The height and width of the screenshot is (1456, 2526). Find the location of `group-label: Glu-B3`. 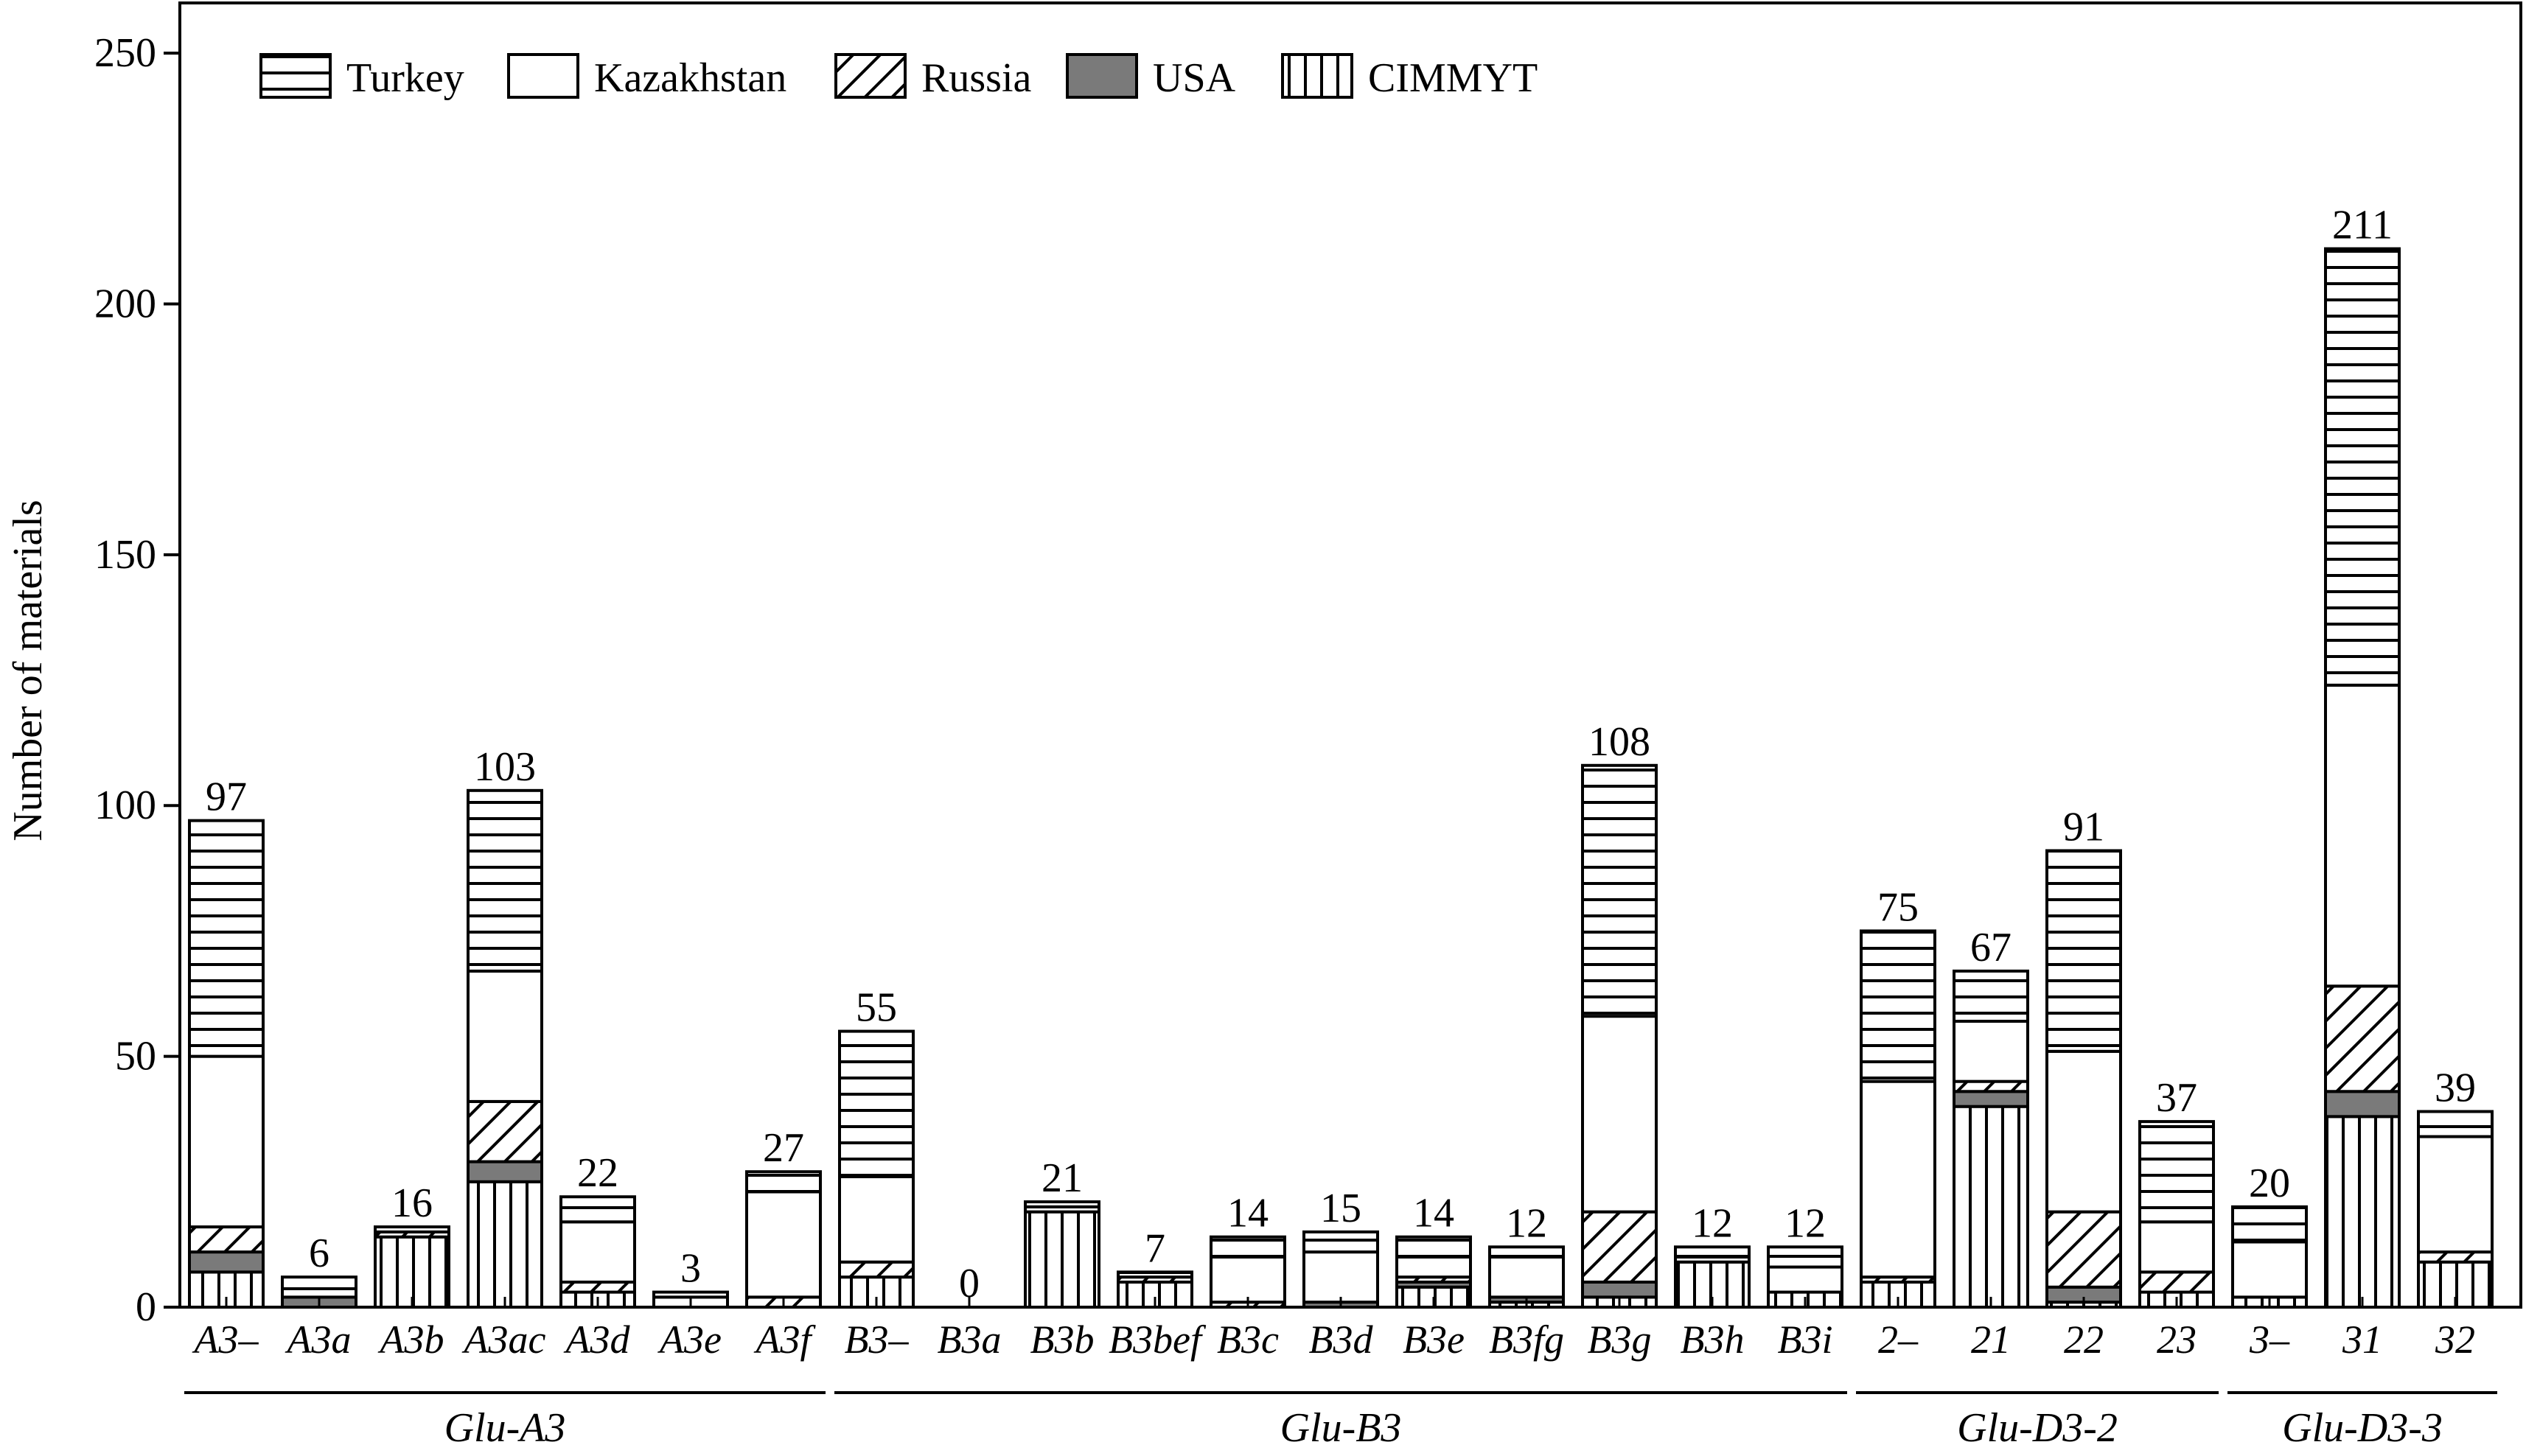

group-label: Glu-B3 is located at coordinates (1341, 1428).